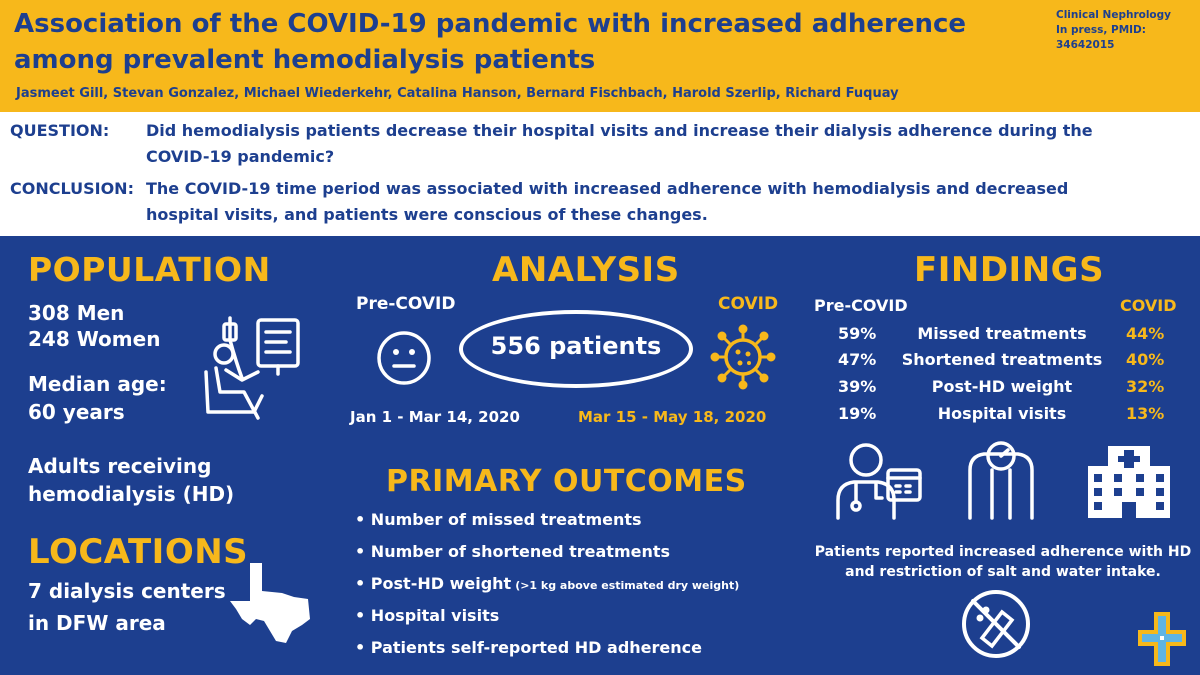  Describe the element at coordinates (498, 519) in the screenshot. I see `outcome-item: • Number of missed treatments` at that location.